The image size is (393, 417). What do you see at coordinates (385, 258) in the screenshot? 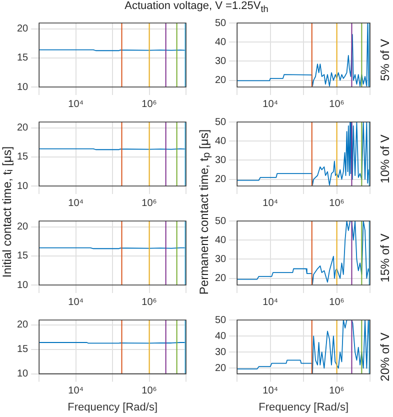
I see `y2-axis-title: 15% of V` at bounding box center [385, 258].